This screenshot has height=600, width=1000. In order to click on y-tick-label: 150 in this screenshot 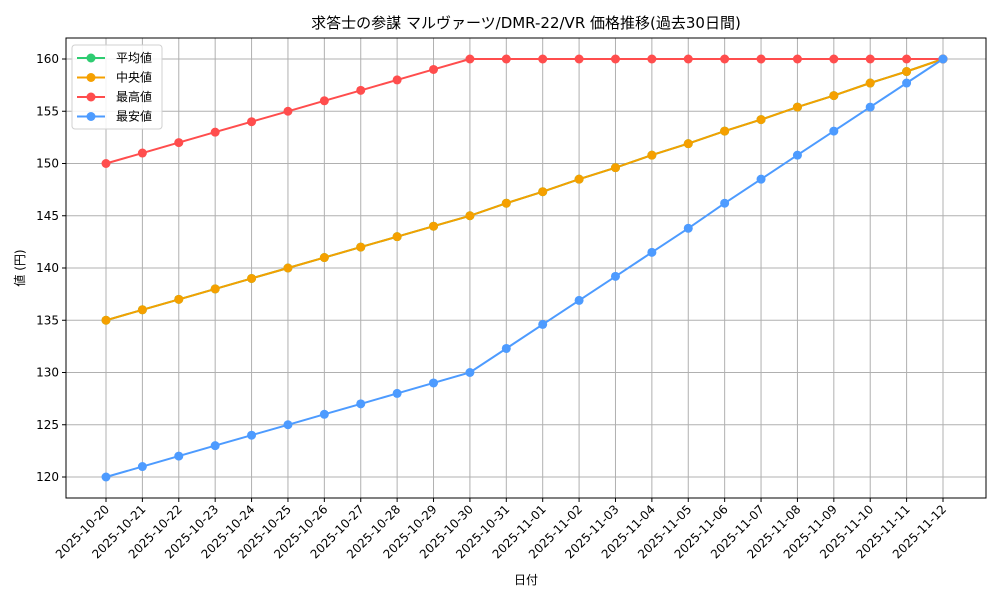, I will do `click(47, 164)`.